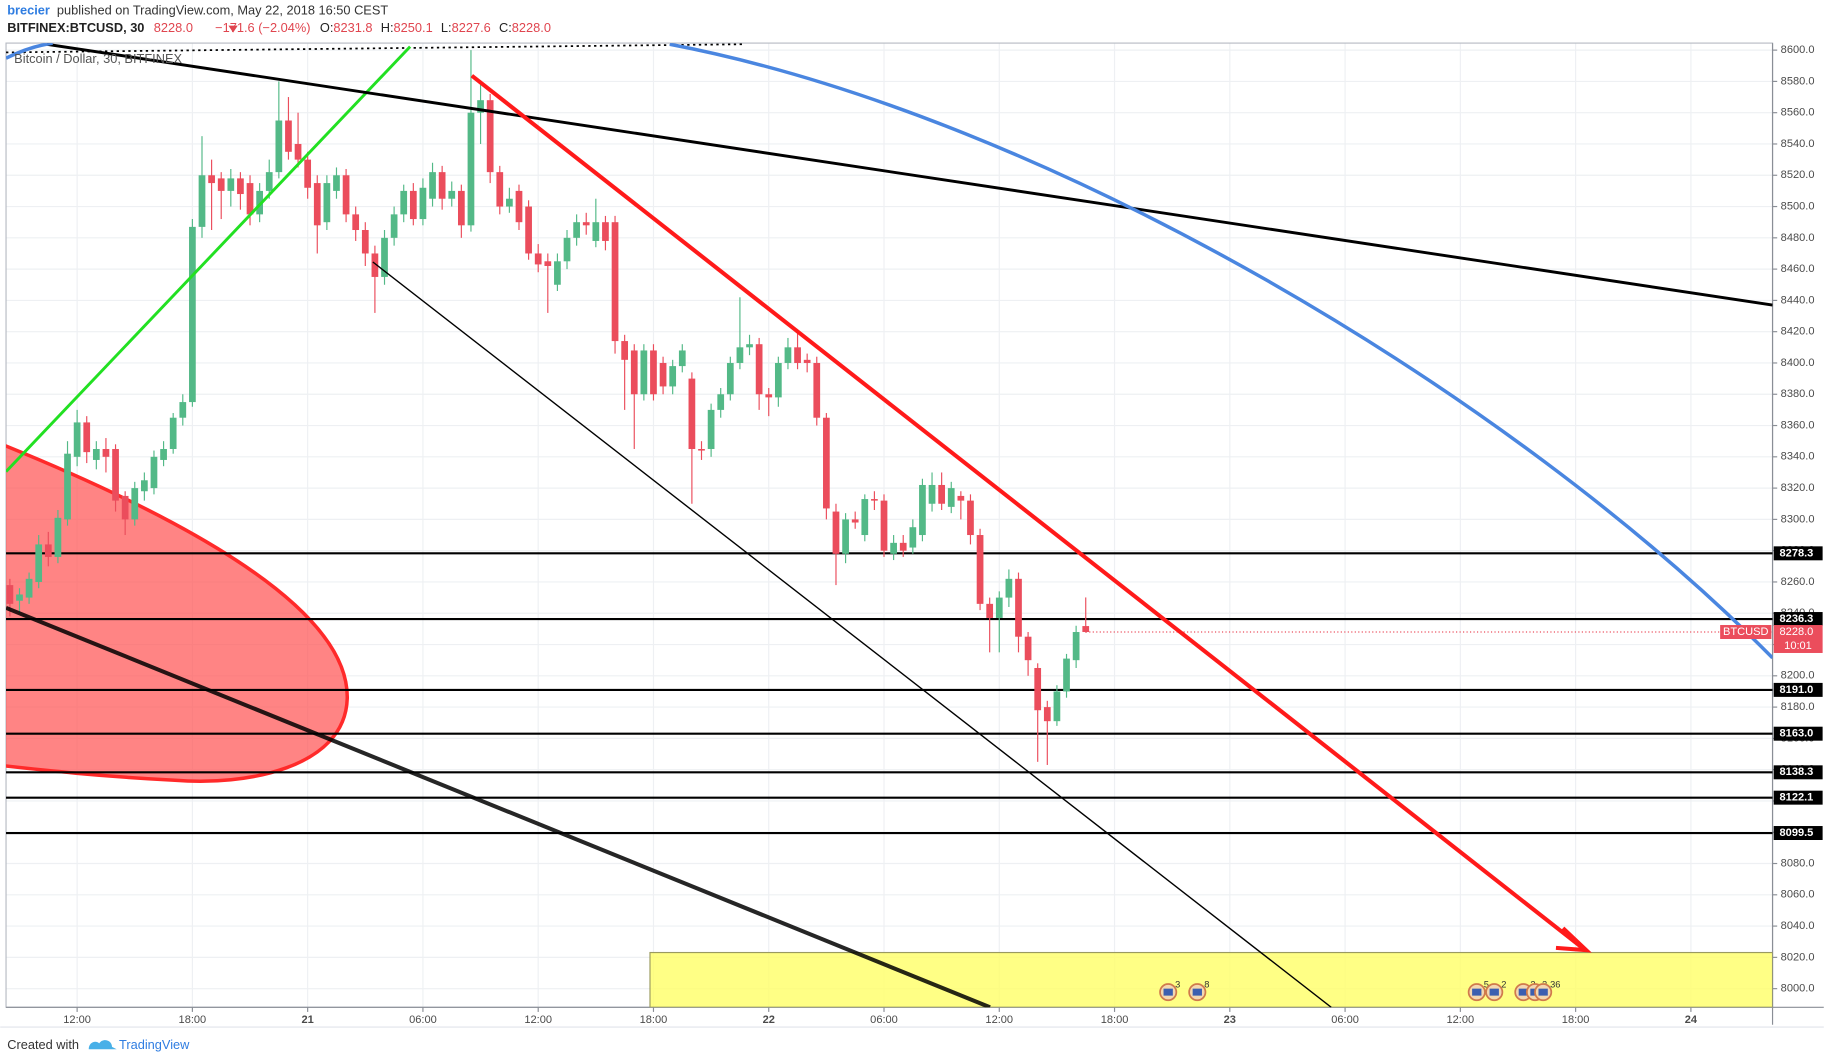 This screenshot has height=1062, width=1824. What do you see at coordinates (1798, 425) in the screenshot?
I see `y-tick-label: 8360.0` at bounding box center [1798, 425].